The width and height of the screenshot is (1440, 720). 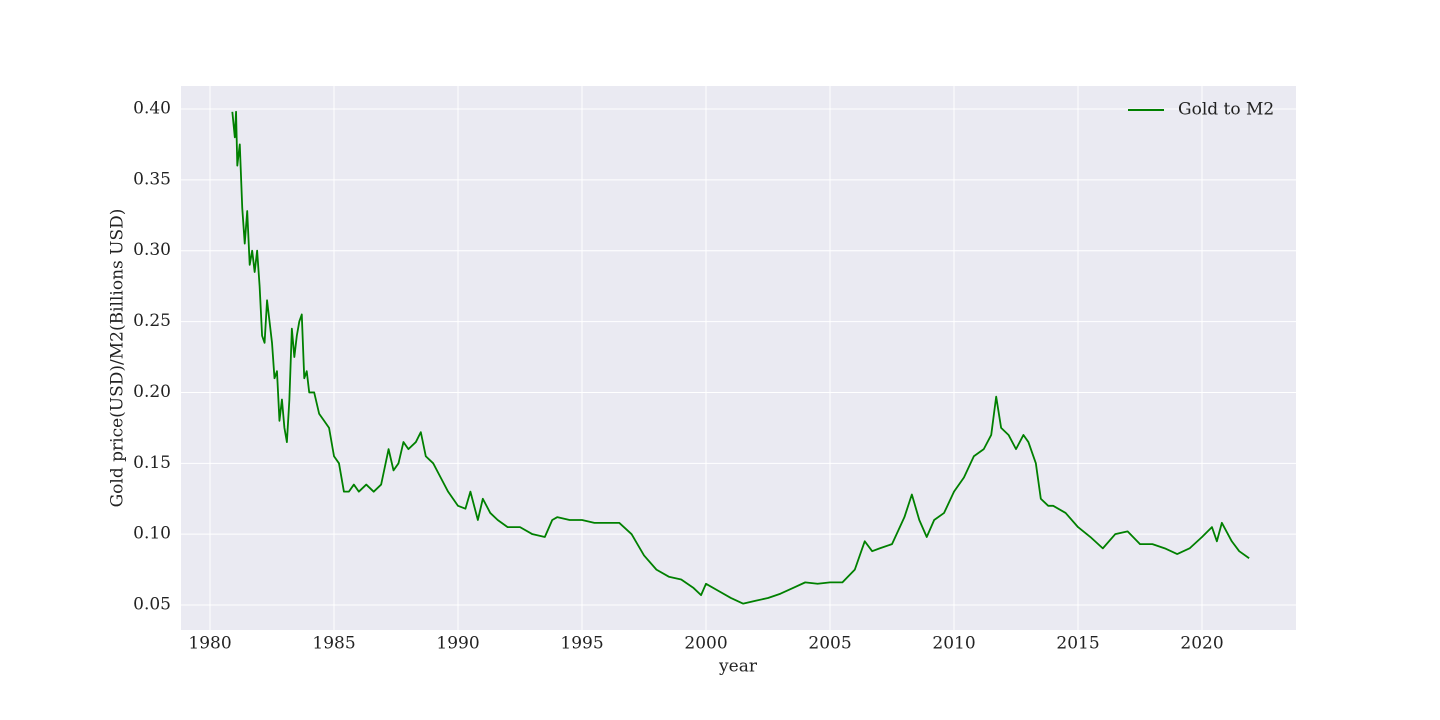 What do you see at coordinates (152, 321) in the screenshot?
I see `y-tick-label: 0.25` at bounding box center [152, 321].